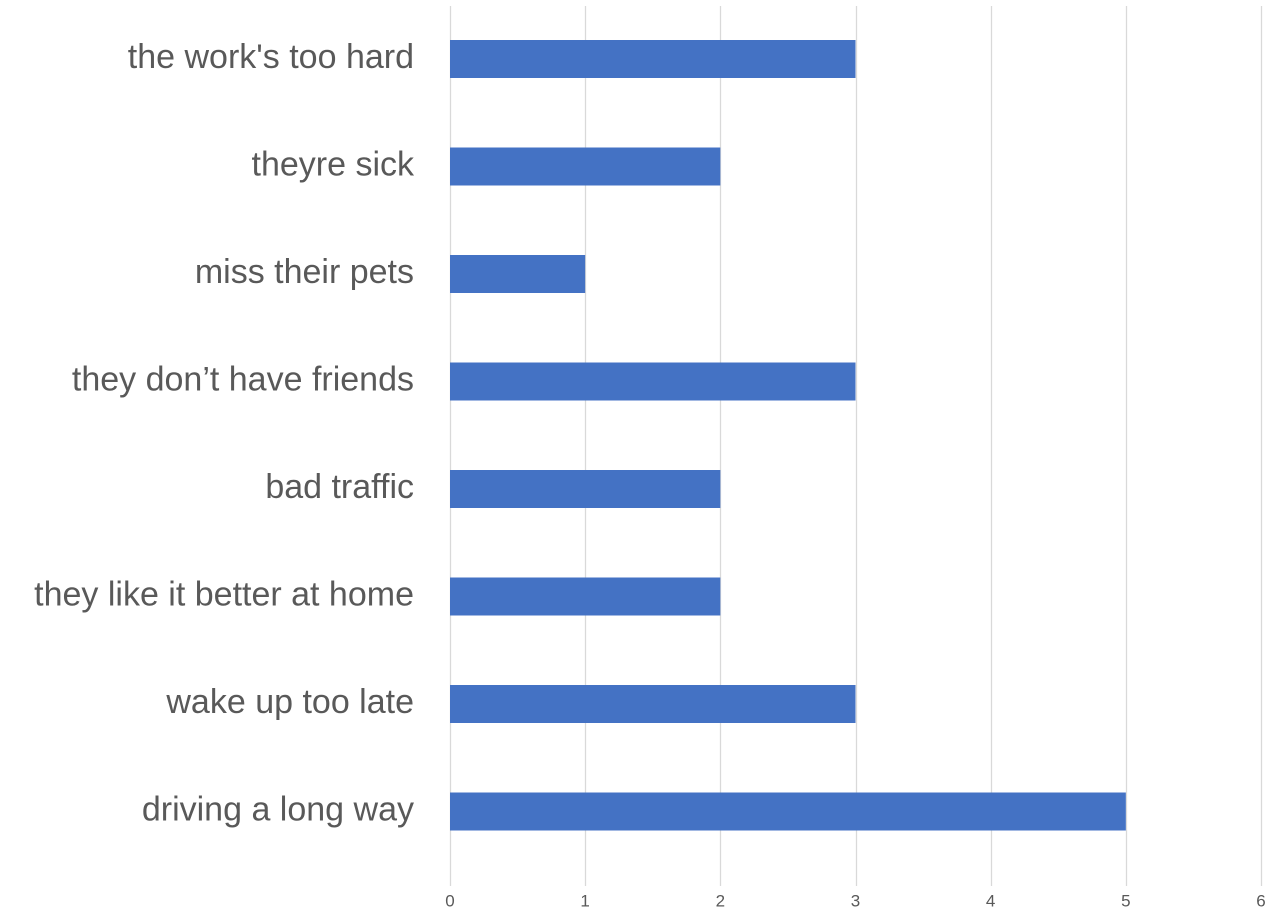 The image size is (1281, 912). Describe the element at coordinates (224, 594) in the screenshot. I see `category-label: they like it better at home` at that location.